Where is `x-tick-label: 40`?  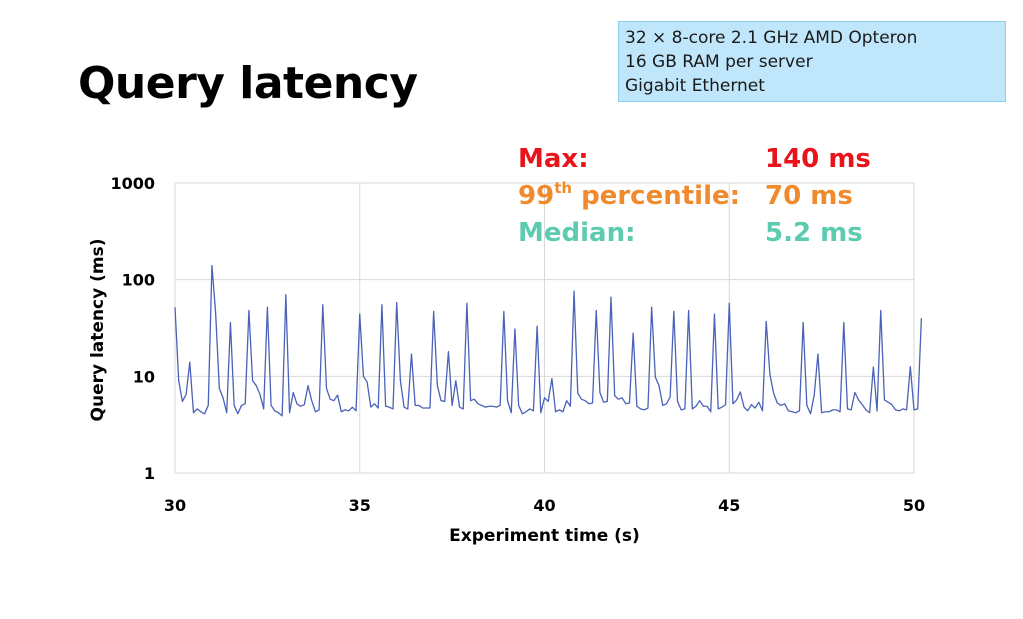
x-tick-label: 40 is located at coordinates (544, 505).